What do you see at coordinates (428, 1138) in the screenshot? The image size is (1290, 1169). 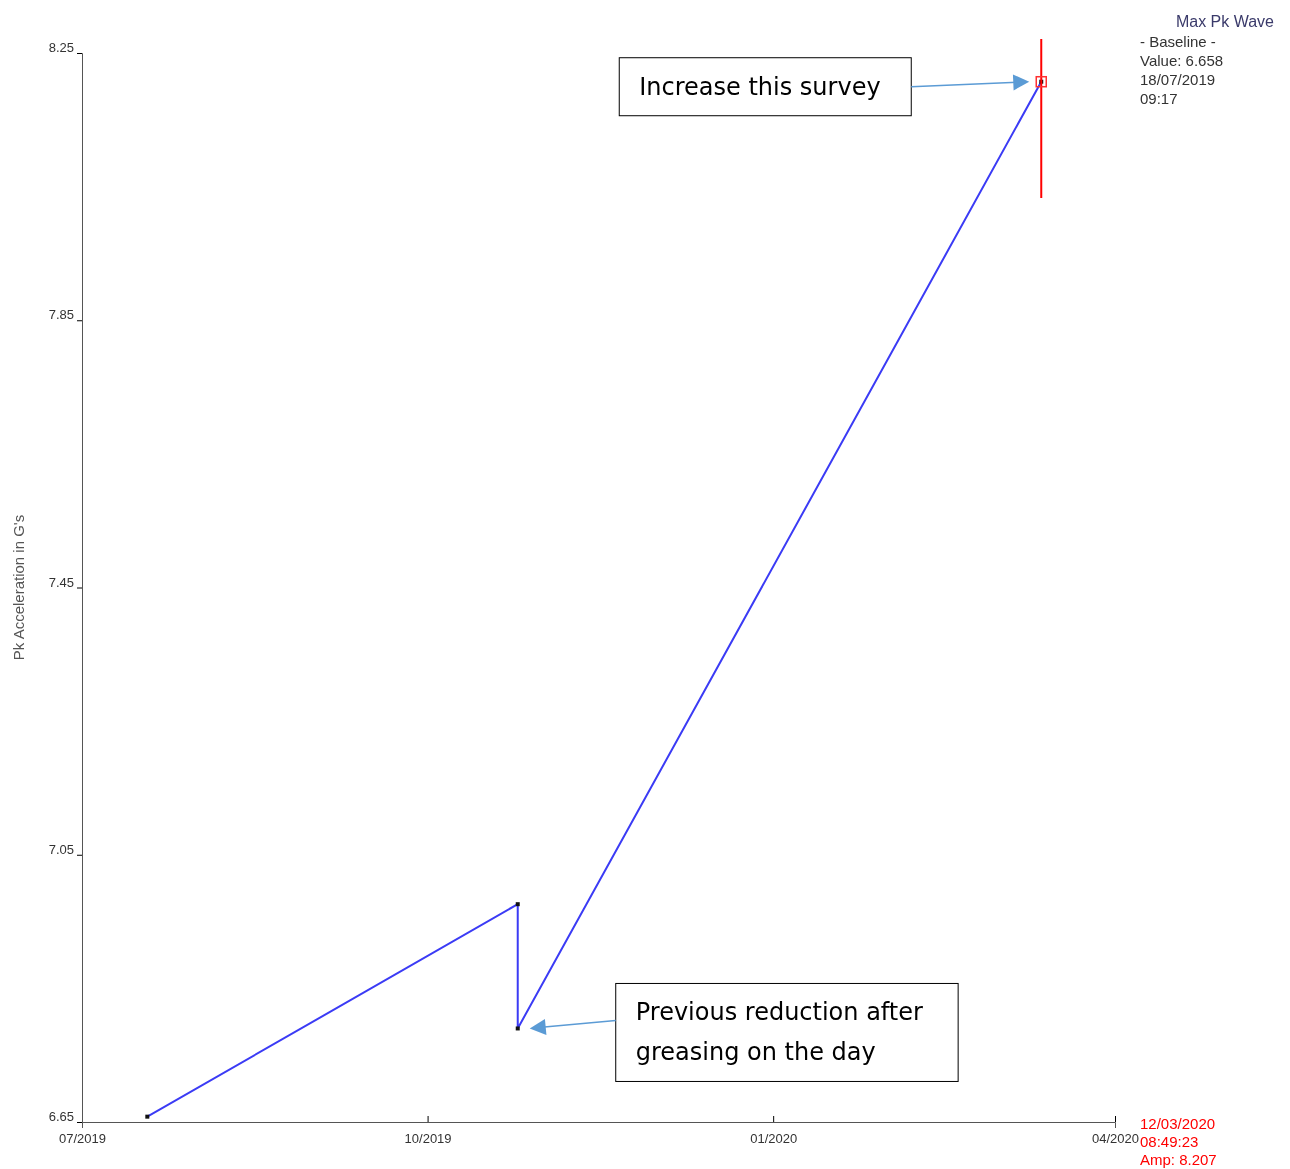 I see `x-tick-label: 10/2019` at bounding box center [428, 1138].